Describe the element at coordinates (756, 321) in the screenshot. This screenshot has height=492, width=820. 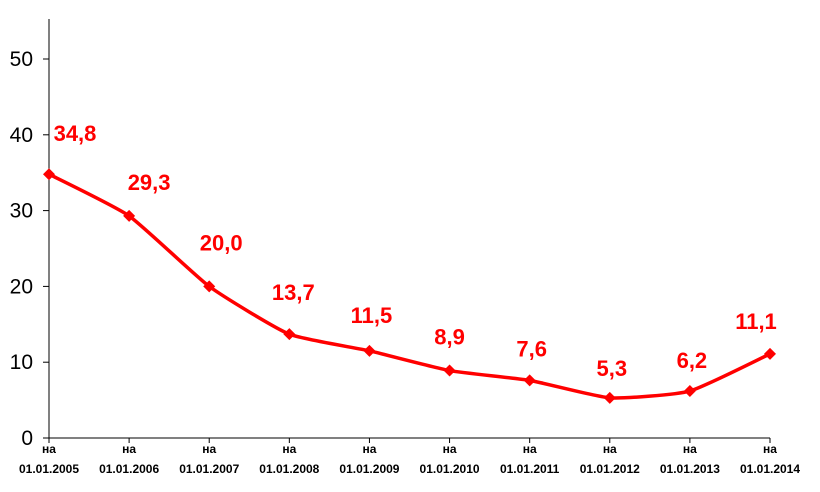
I see `data-label: 11,1` at that location.